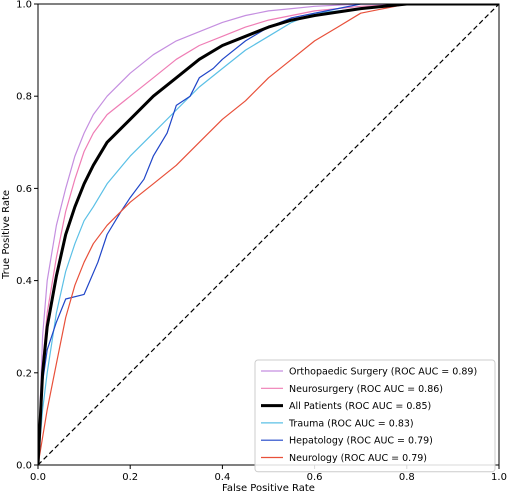  I want to click on legend-entry: Neurology (ROC AUC = 0.79), so click(358, 458).